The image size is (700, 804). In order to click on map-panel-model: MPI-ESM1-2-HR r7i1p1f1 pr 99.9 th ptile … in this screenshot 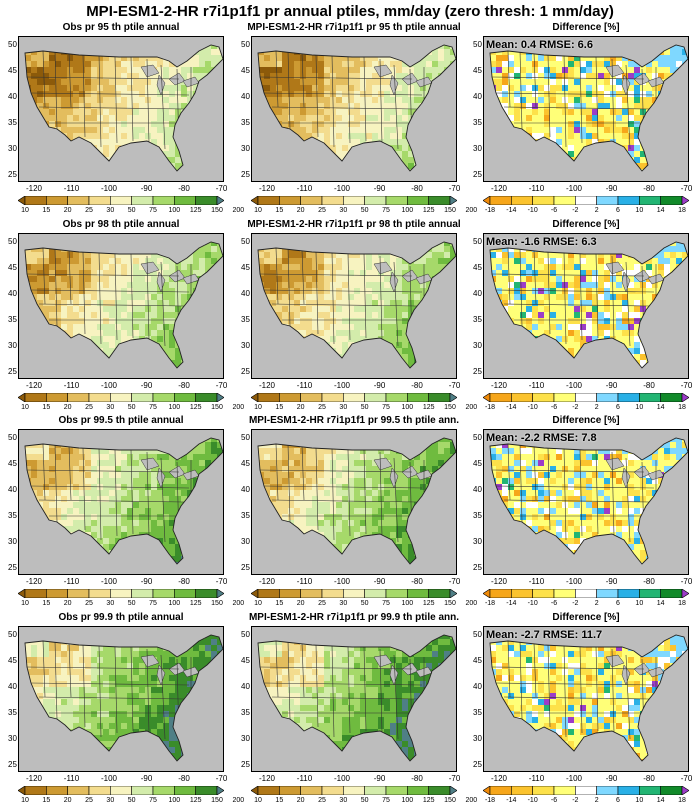, I will do `click(338, 707)`.